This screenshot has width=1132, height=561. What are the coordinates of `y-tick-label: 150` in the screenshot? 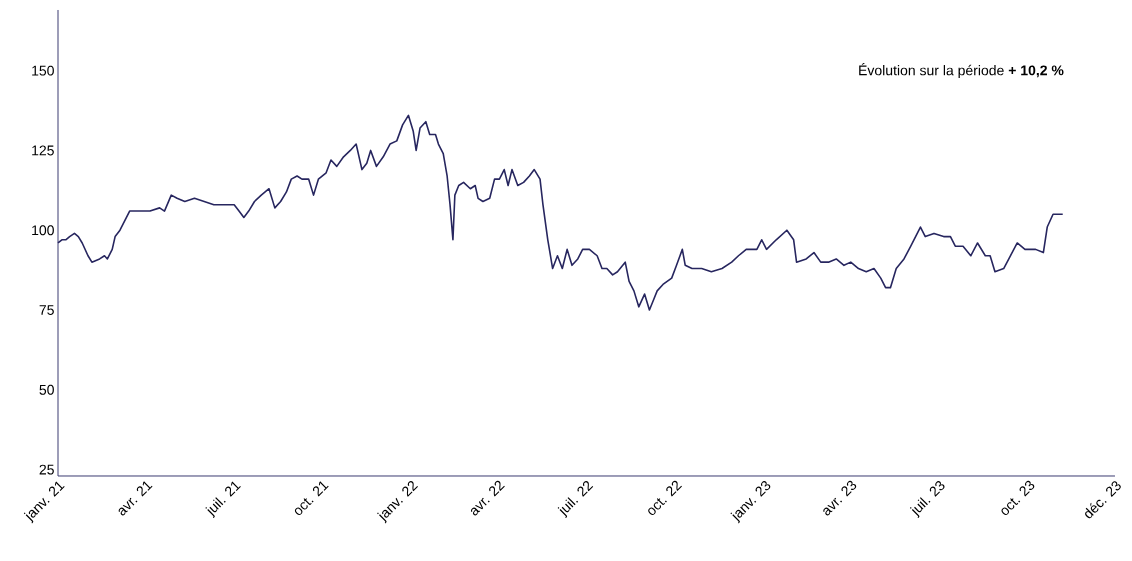 It's located at (43, 70).